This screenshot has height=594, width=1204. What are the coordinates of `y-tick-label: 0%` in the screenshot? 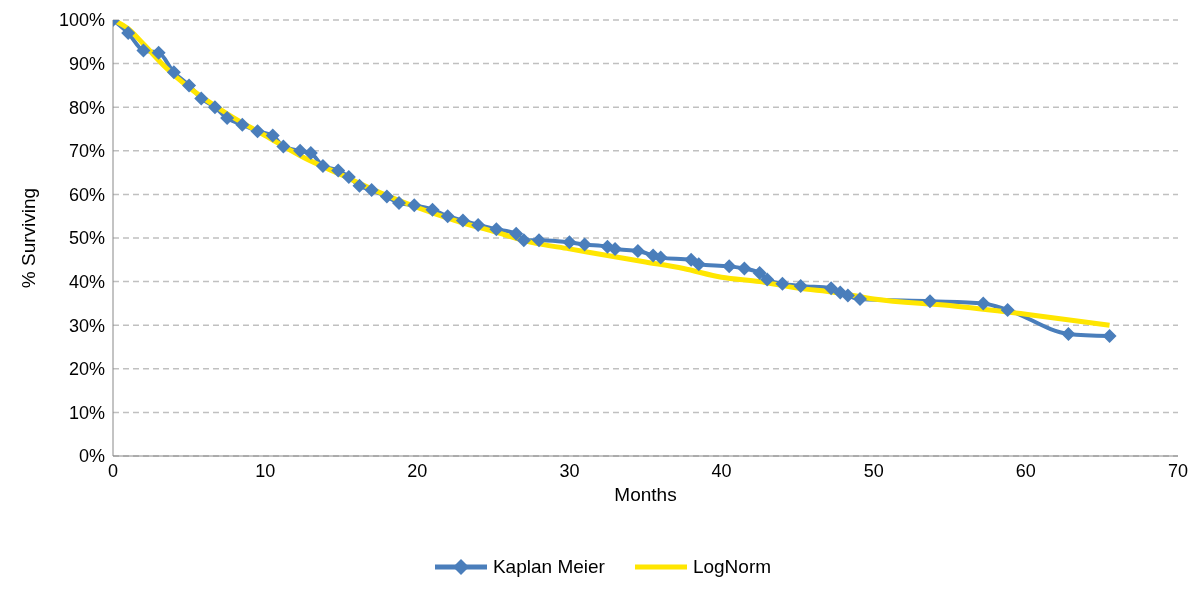 It's located at (91, 456).